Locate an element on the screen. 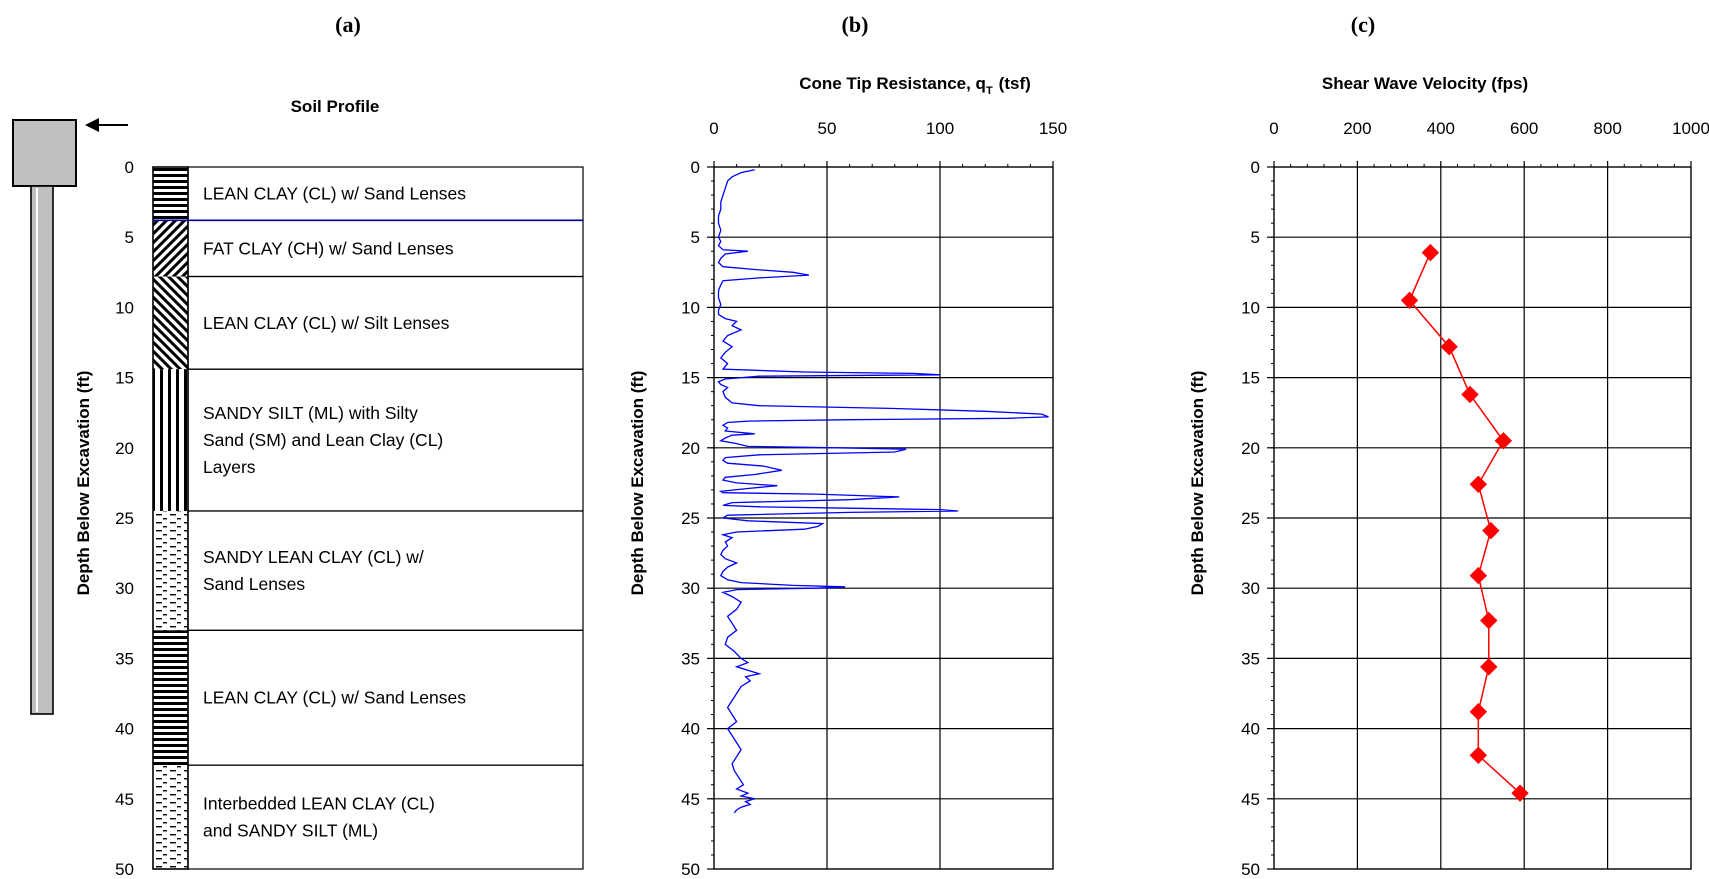 This screenshot has width=1709, height=879. soil-layer-label-2-0: LEAN CLAY (CL) w/ Silt Lenses is located at coordinates (326, 323).